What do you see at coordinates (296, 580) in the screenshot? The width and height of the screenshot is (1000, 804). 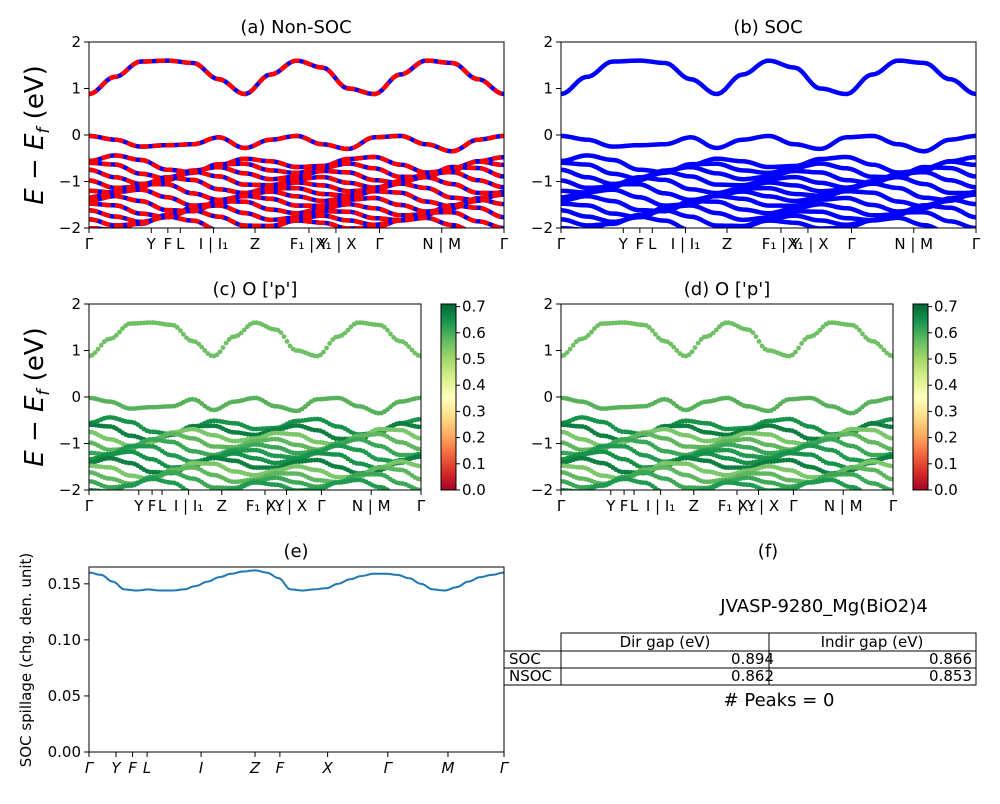 I see `spillage-line` at bounding box center [296, 580].